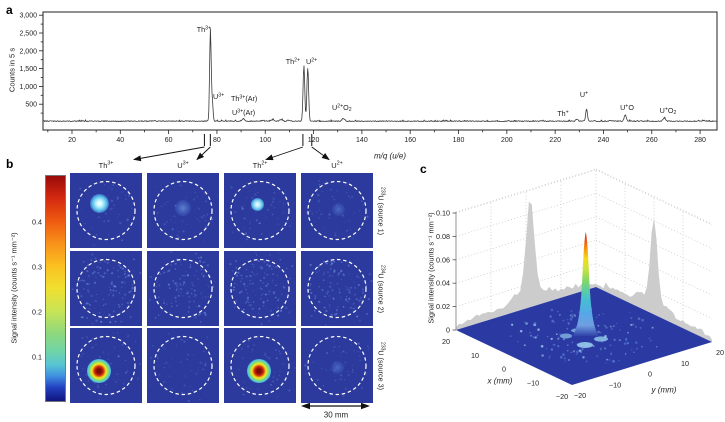  Describe the element at coordinates (28, 16) in the screenshot. I see `svg-text: 3,000` at that location.